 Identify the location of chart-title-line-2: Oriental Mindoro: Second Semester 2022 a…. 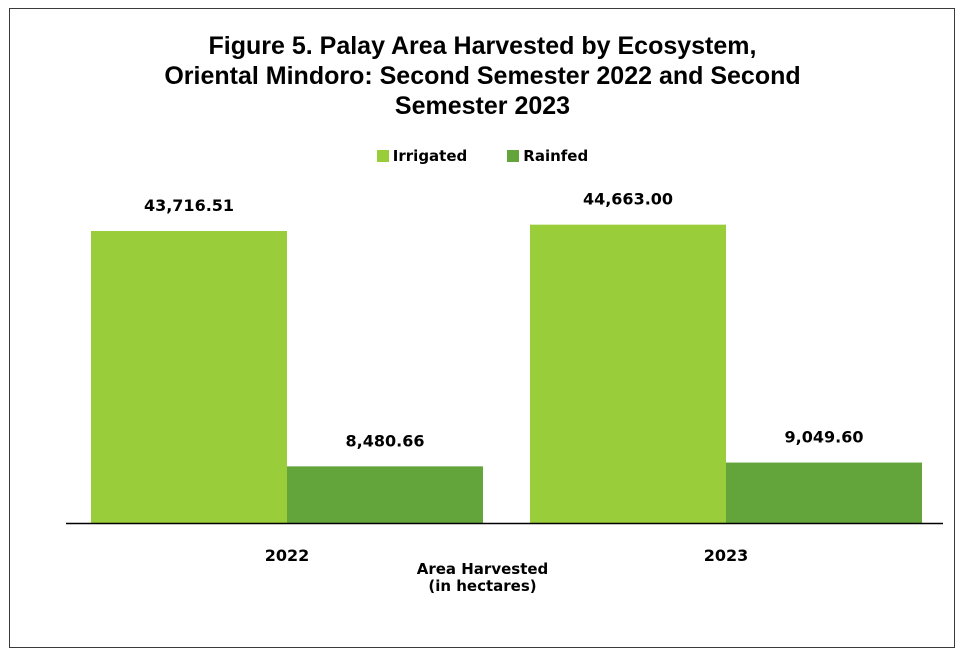
(482, 76).